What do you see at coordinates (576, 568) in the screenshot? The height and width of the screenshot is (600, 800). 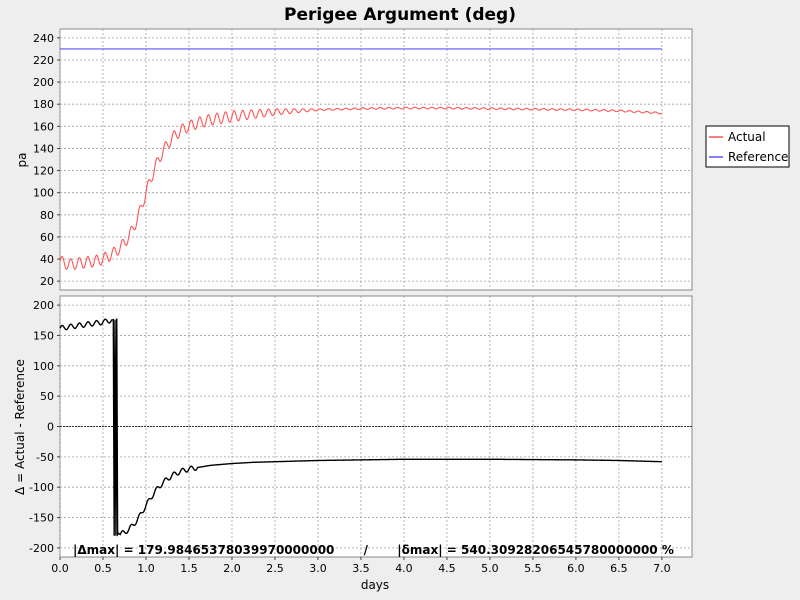 I see `x-tick-label: 6.0` at bounding box center [576, 568].